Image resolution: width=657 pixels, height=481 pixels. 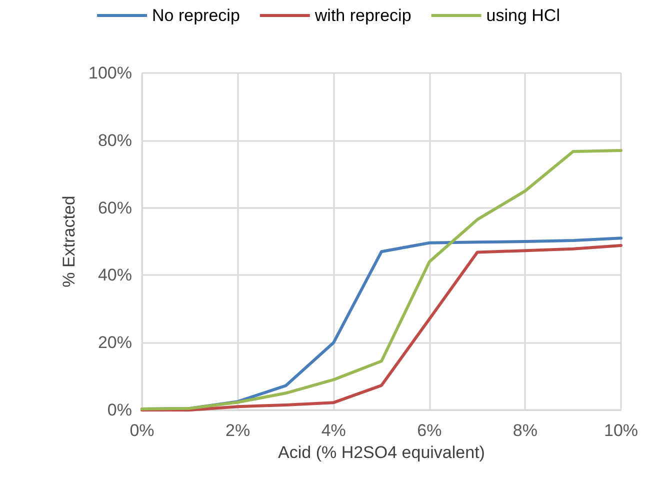 I want to click on x-axis-title: Acid (% H2SO4 equivalent), so click(x=381, y=452).